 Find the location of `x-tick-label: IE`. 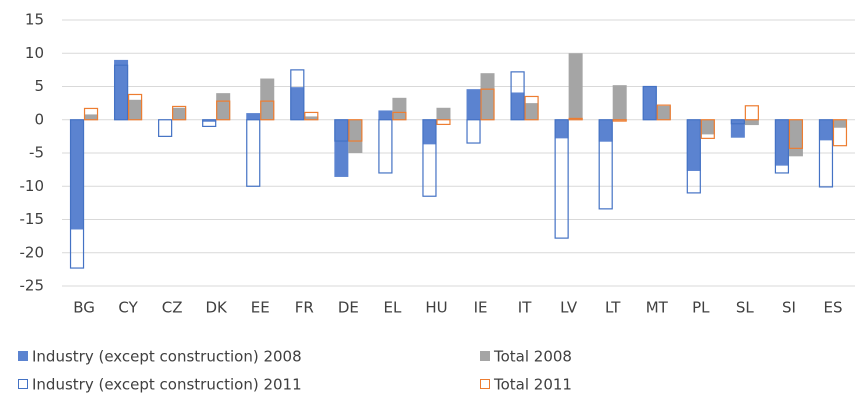

x-tick-label: IE is located at coordinates (481, 308).